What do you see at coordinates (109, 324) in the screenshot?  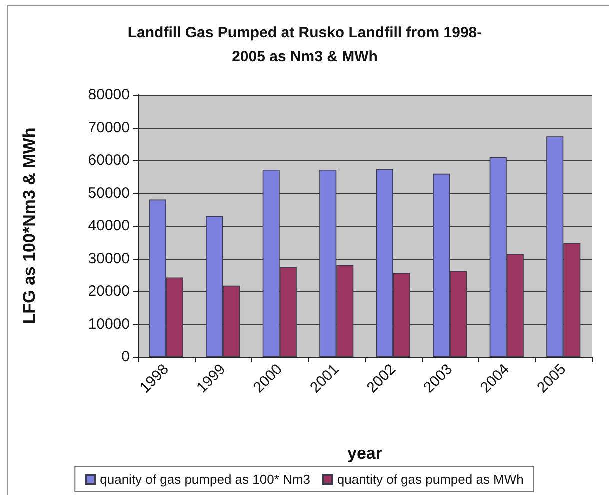 I see `y-tick-label: 10000` at bounding box center [109, 324].